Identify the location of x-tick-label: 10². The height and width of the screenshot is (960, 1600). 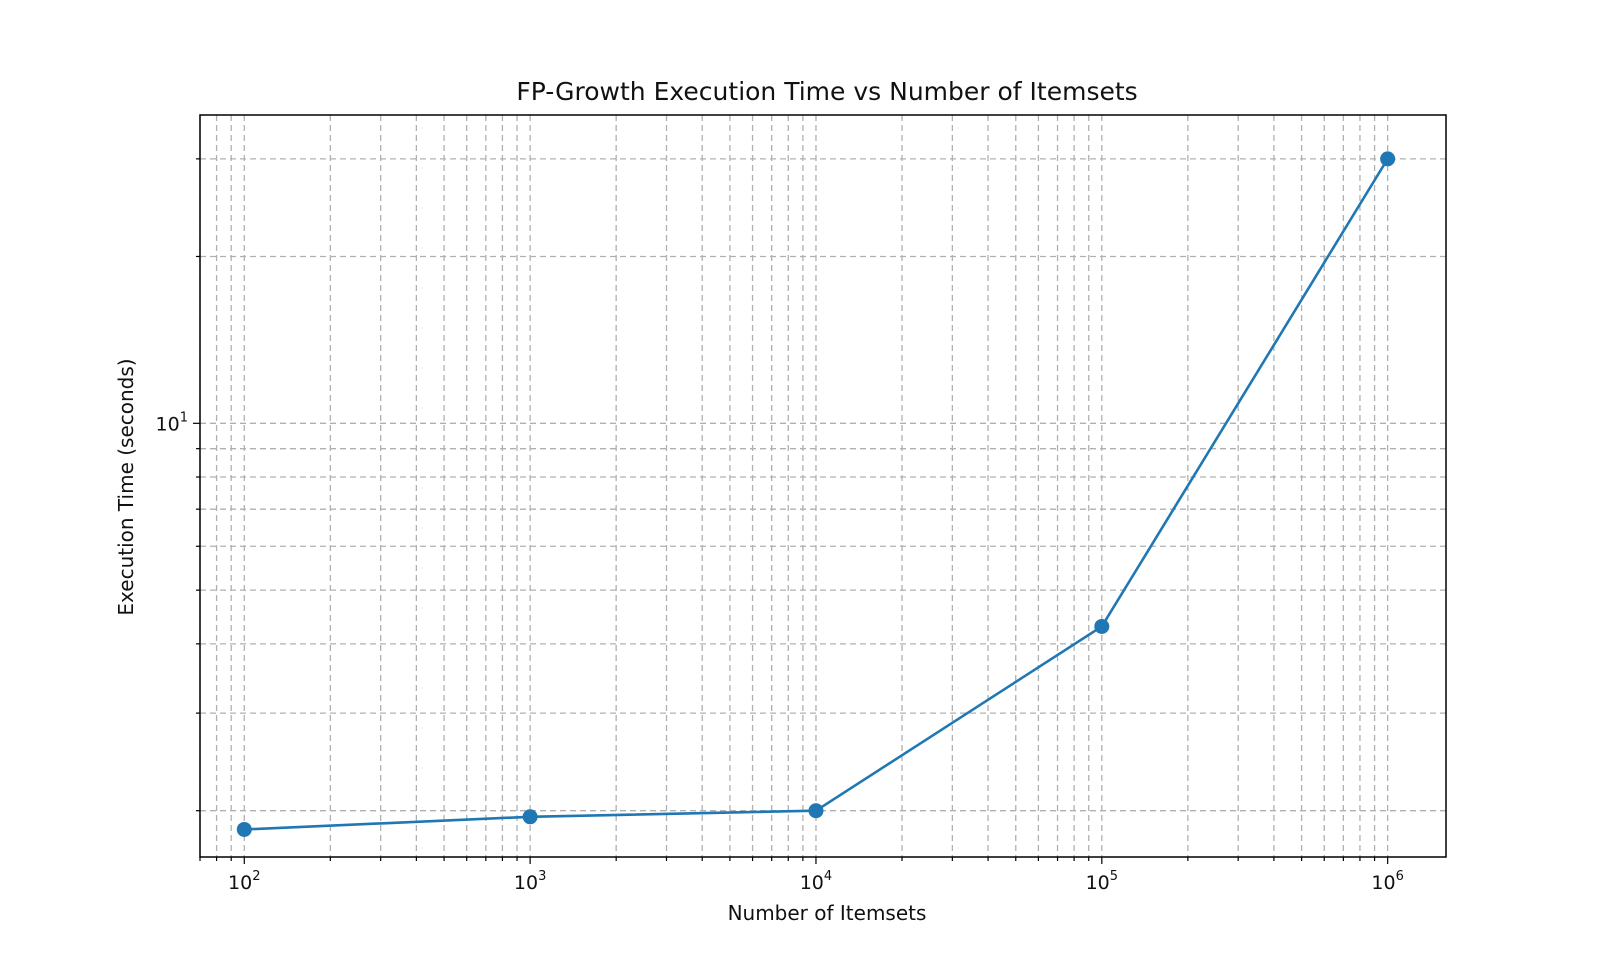
(244, 881).